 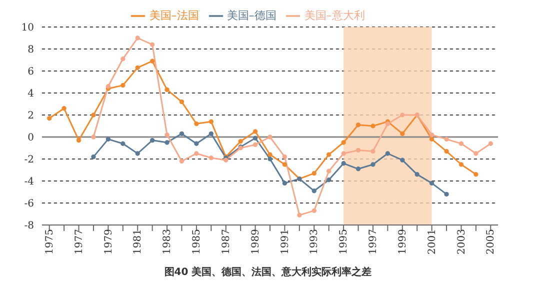 What do you see at coordinates (432, 241) in the screenshot?
I see `x-tick-label: 2001` at bounding box center [432, 241].